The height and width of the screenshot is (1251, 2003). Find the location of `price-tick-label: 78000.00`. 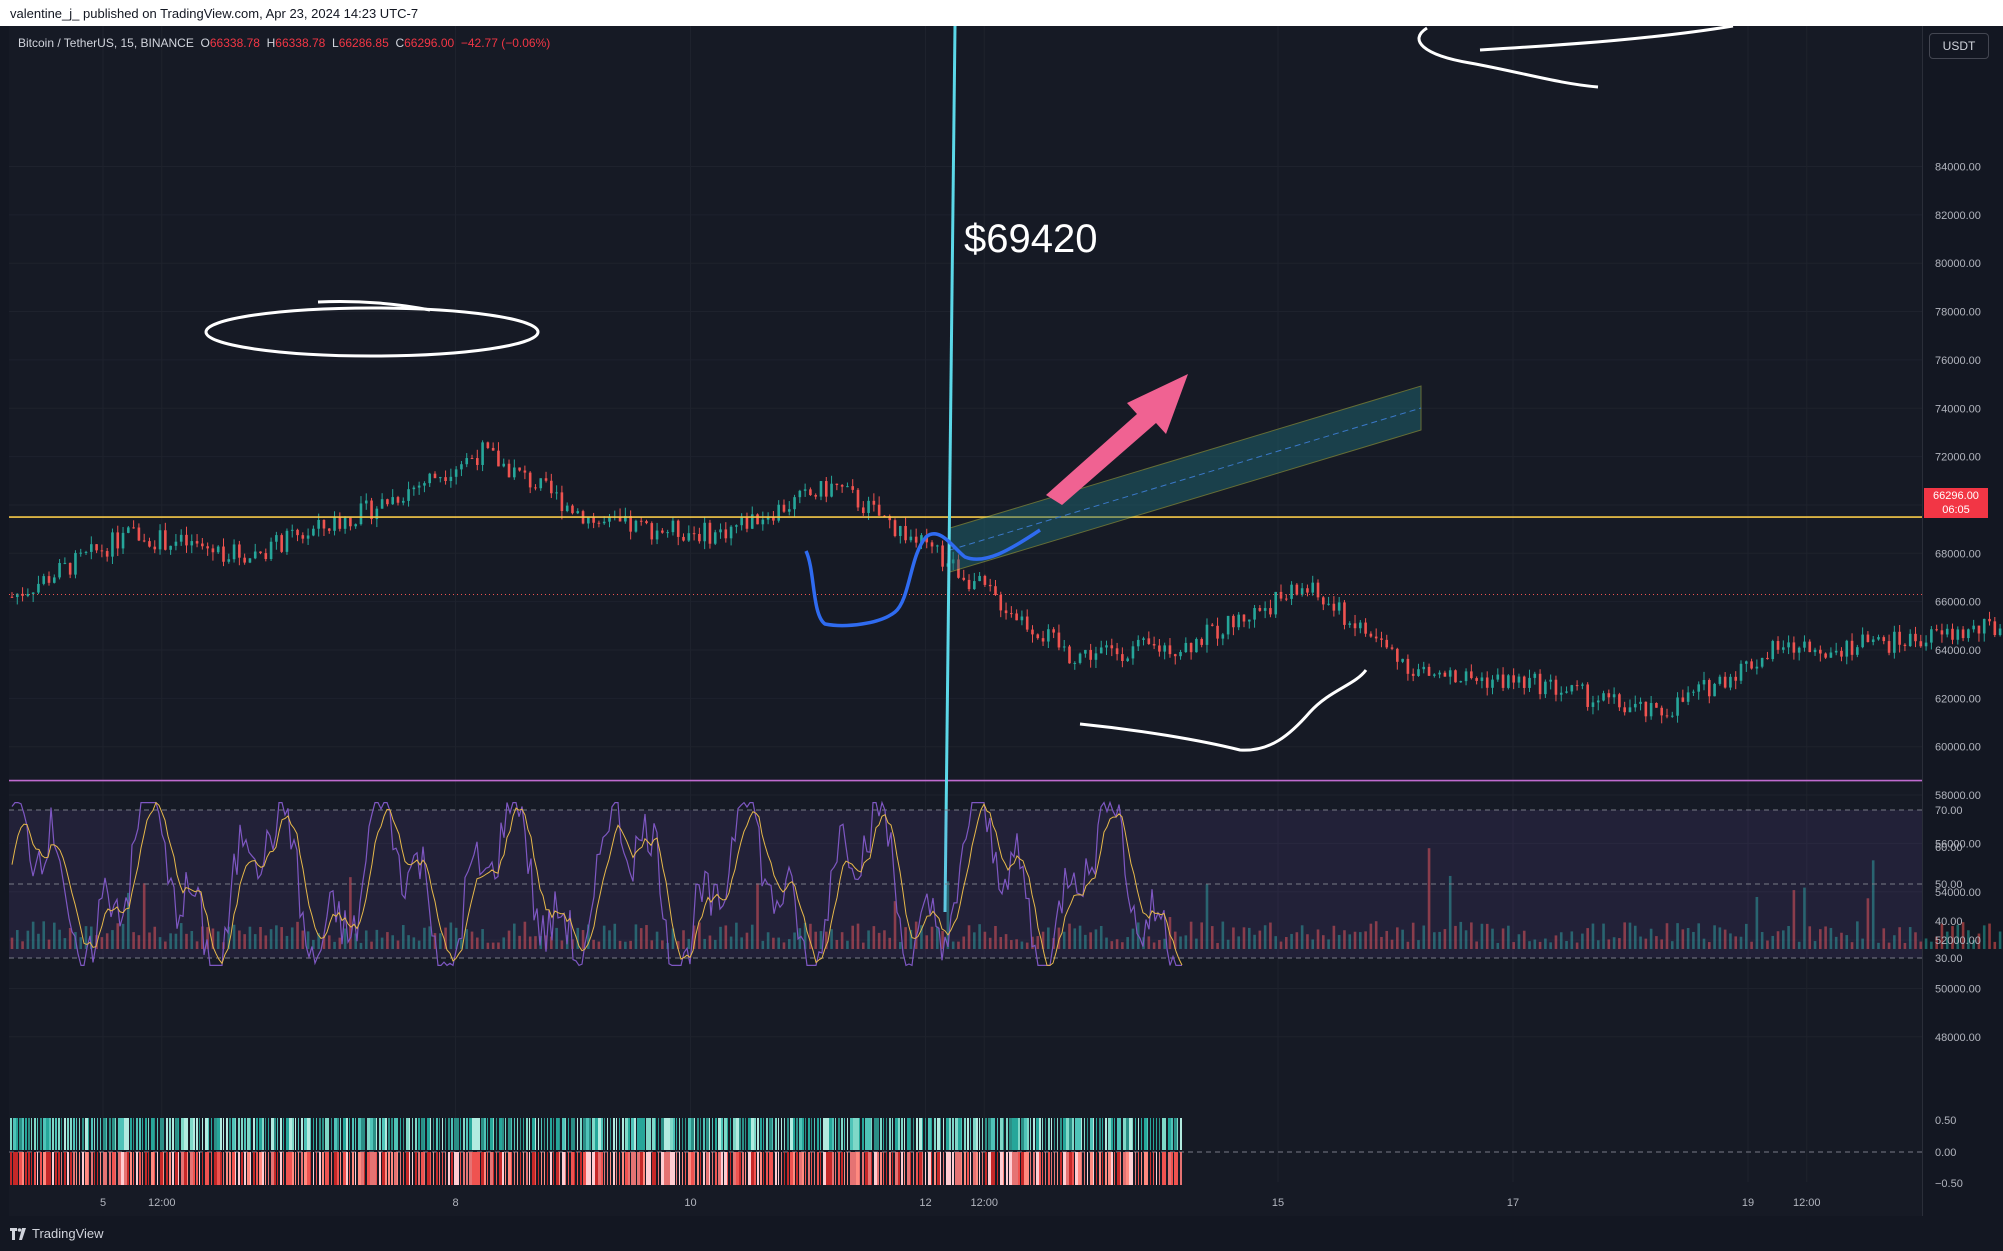

price-tick-label: 78000.00 is located at coordinates (1958, 313).